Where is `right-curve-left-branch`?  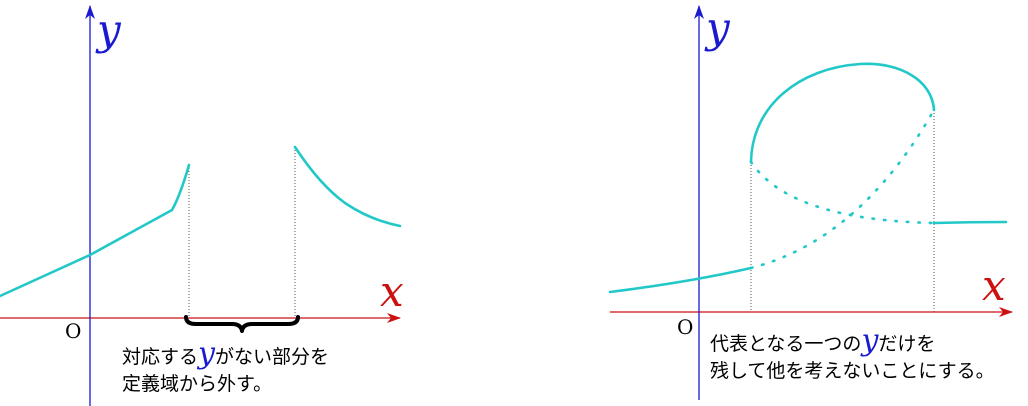
right-curve-left-branch is located at coordinates (680, 280).